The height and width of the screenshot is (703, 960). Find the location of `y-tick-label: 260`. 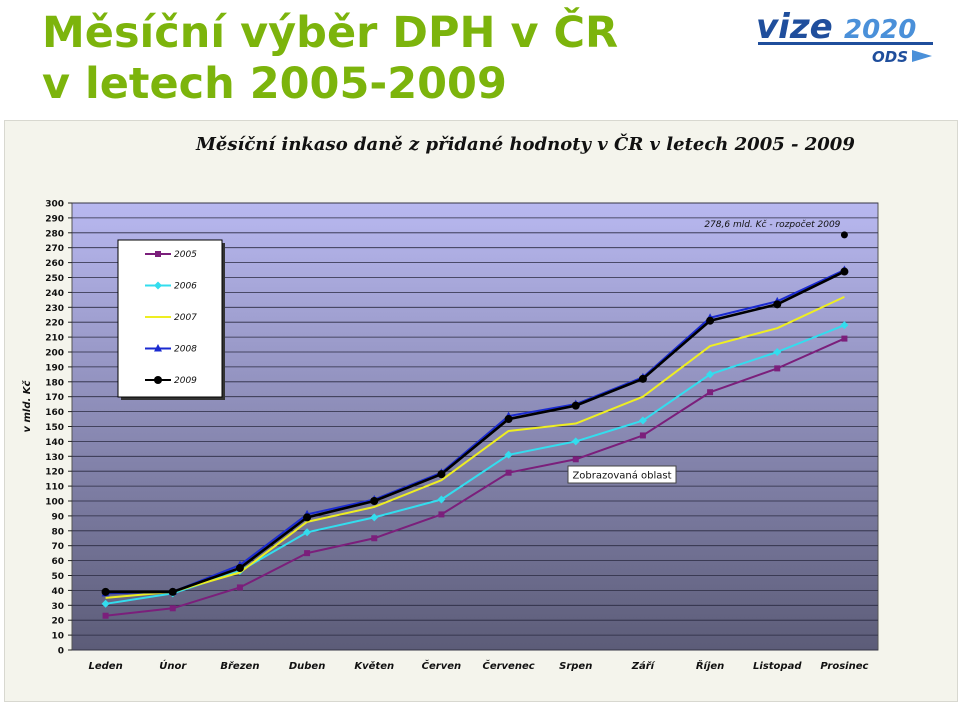

y-tick-label: 260 is located at coordinates (54, 264).